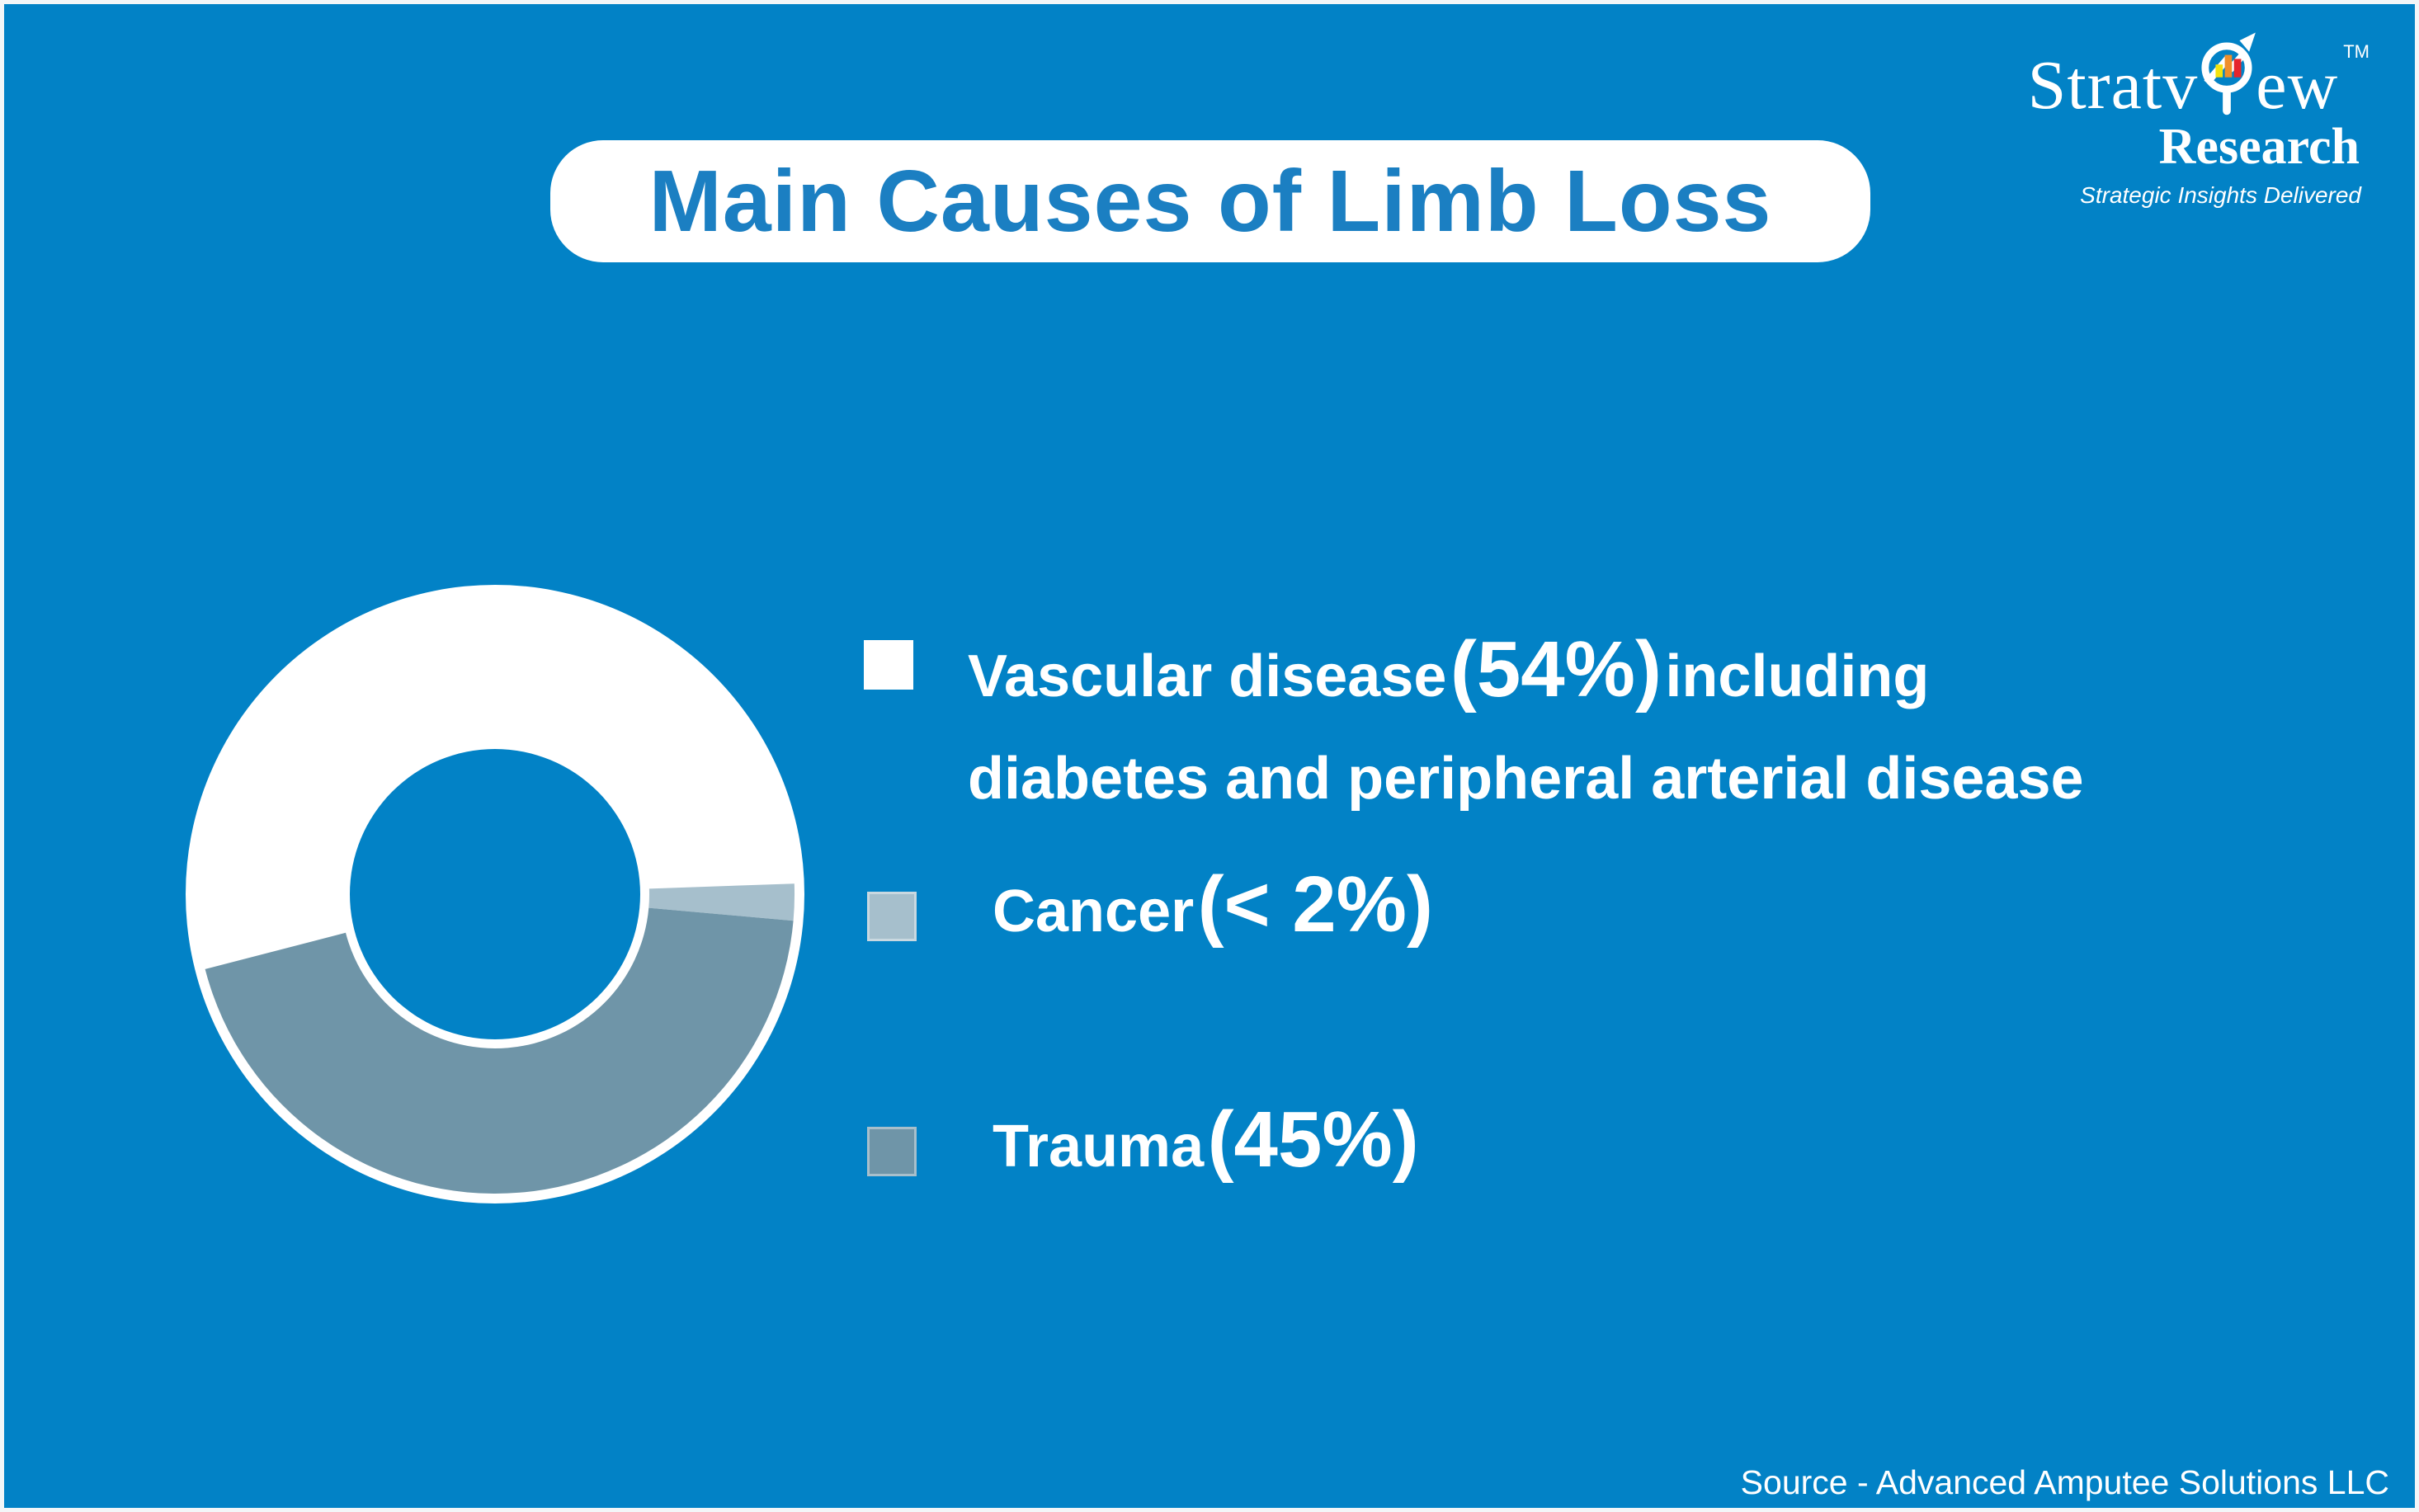  Describe the element at coordinates (892, 916) in the screenshot. I see `legend-marker-cancer` at that location.